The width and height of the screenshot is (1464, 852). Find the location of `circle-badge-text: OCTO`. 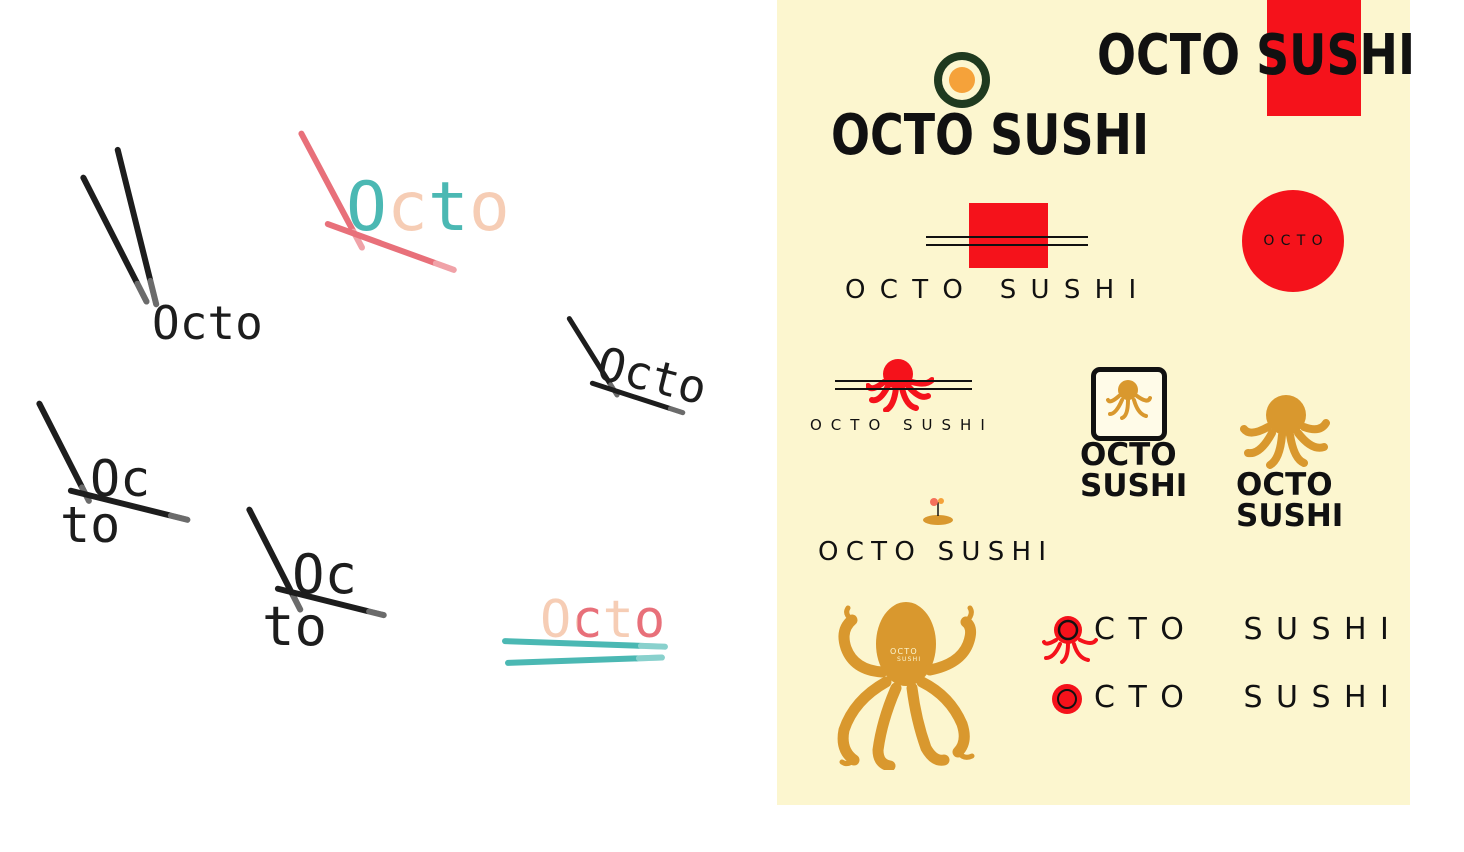

circle-badge-text: OCTO is located at coordinates (1296, 241).